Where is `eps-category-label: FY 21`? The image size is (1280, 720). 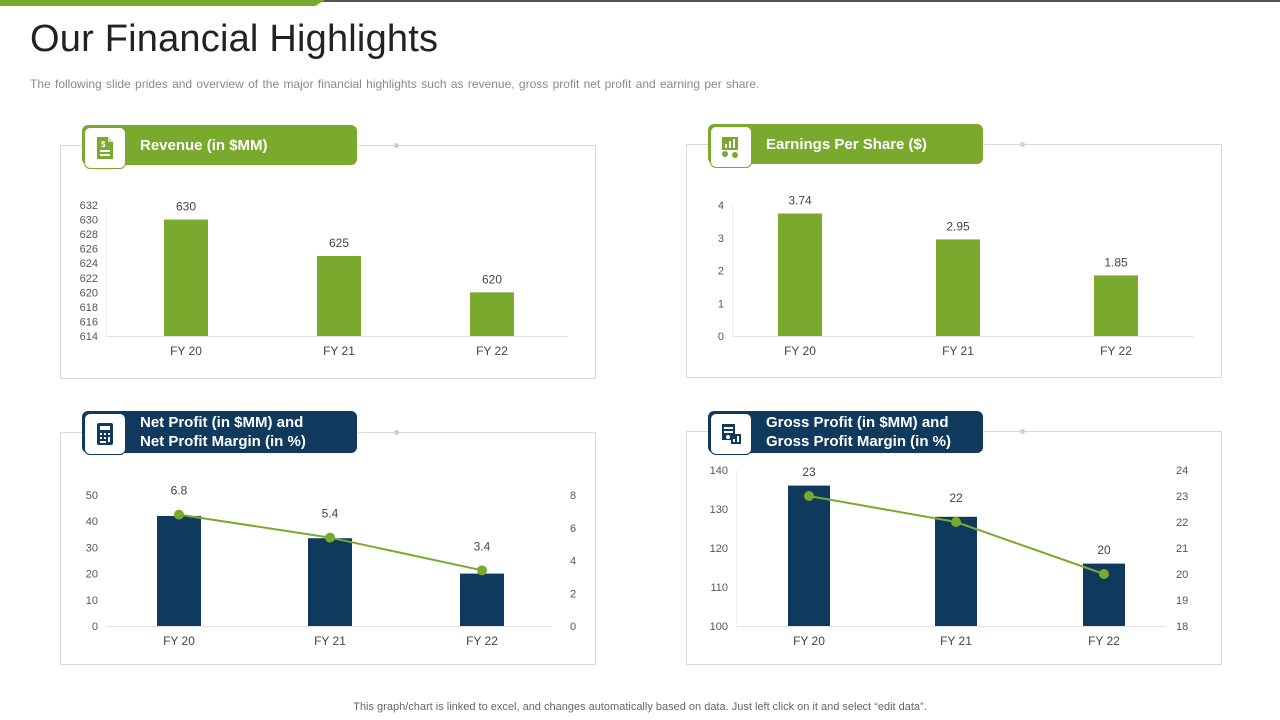 eps-category-label: FY 21 is located at coordinates (958, 351).